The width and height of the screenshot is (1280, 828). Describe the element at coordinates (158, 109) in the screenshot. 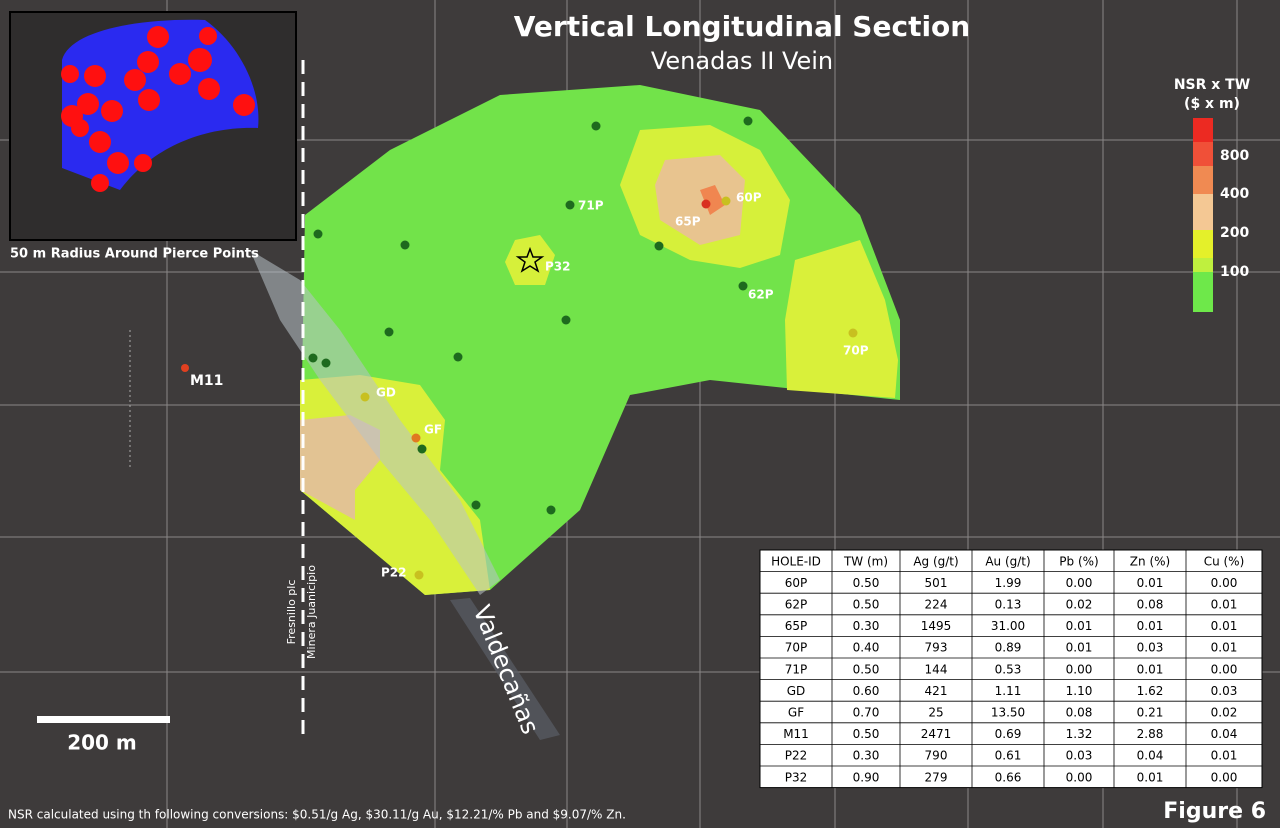

I see `inset-pierce-points` at that location.